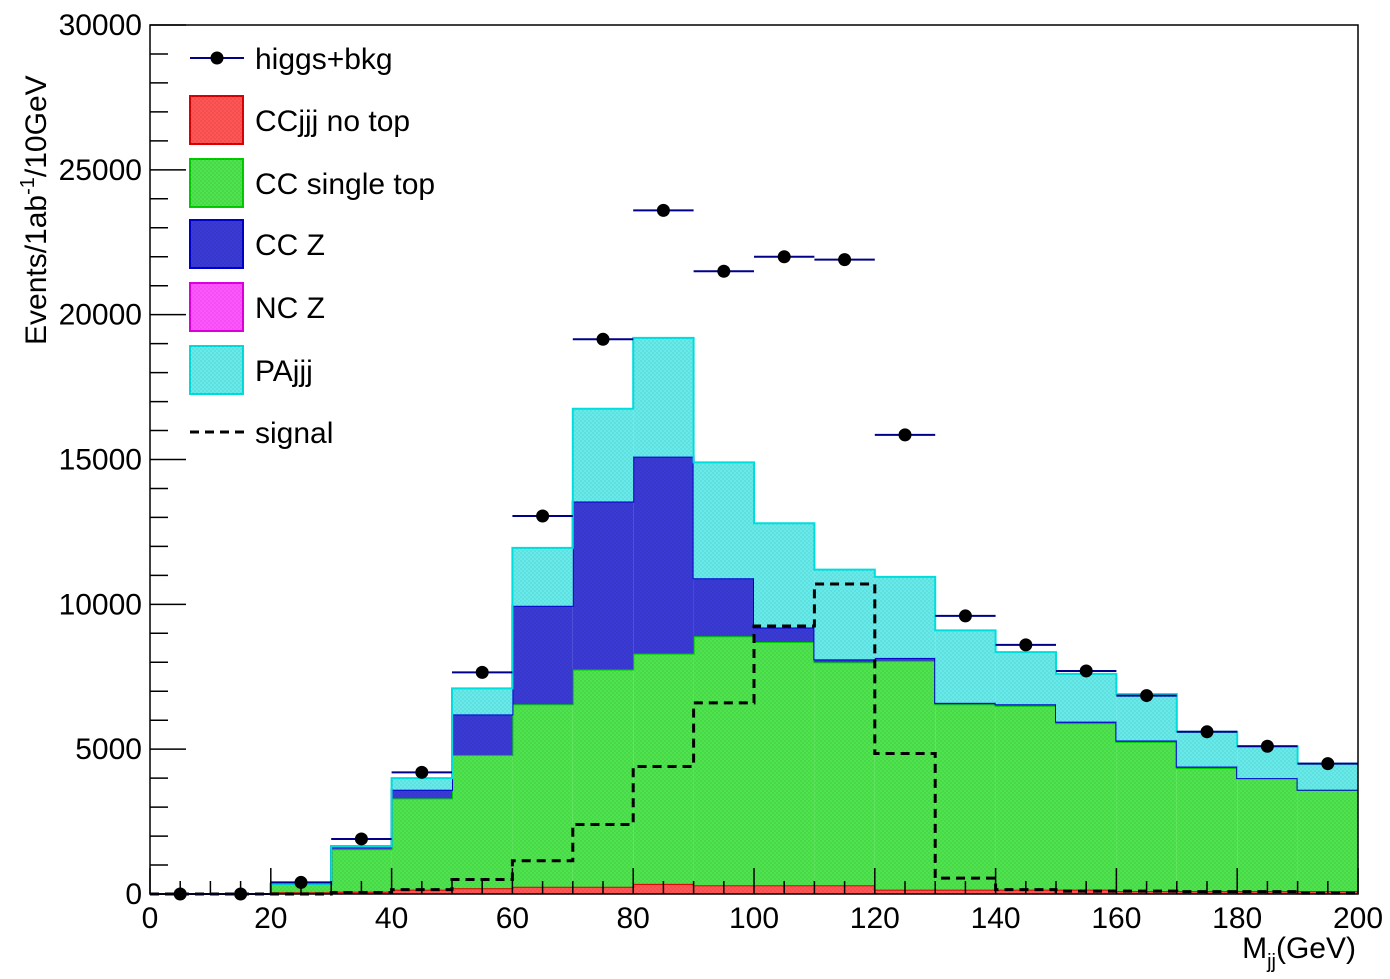 This screenshot has height=979, width=1390. Describe the element at coordinates (633, 918) in the screenshot. I see `x-tick-label: 80` at that location.